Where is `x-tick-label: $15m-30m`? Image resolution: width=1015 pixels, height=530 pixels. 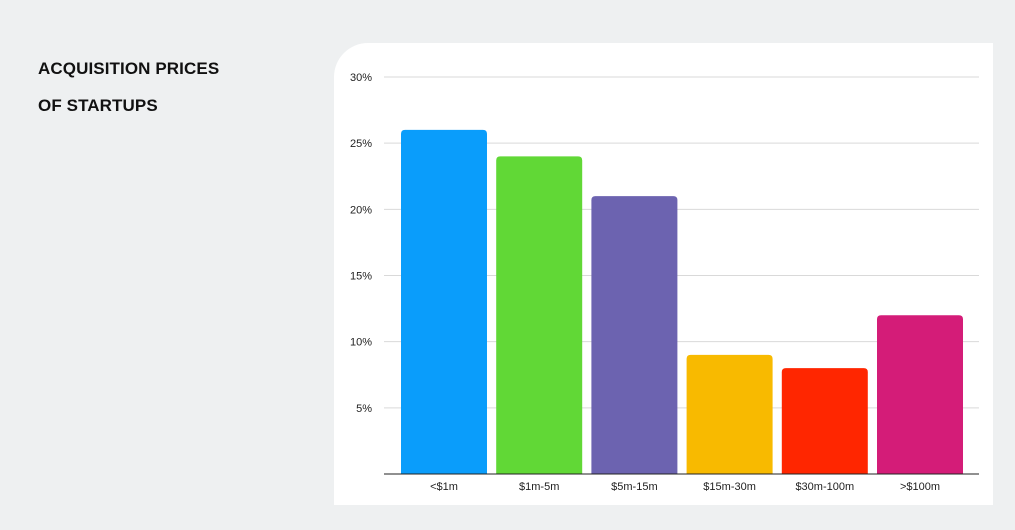
x-tick-label: $15m-30m is located at coordinates (729, 487).